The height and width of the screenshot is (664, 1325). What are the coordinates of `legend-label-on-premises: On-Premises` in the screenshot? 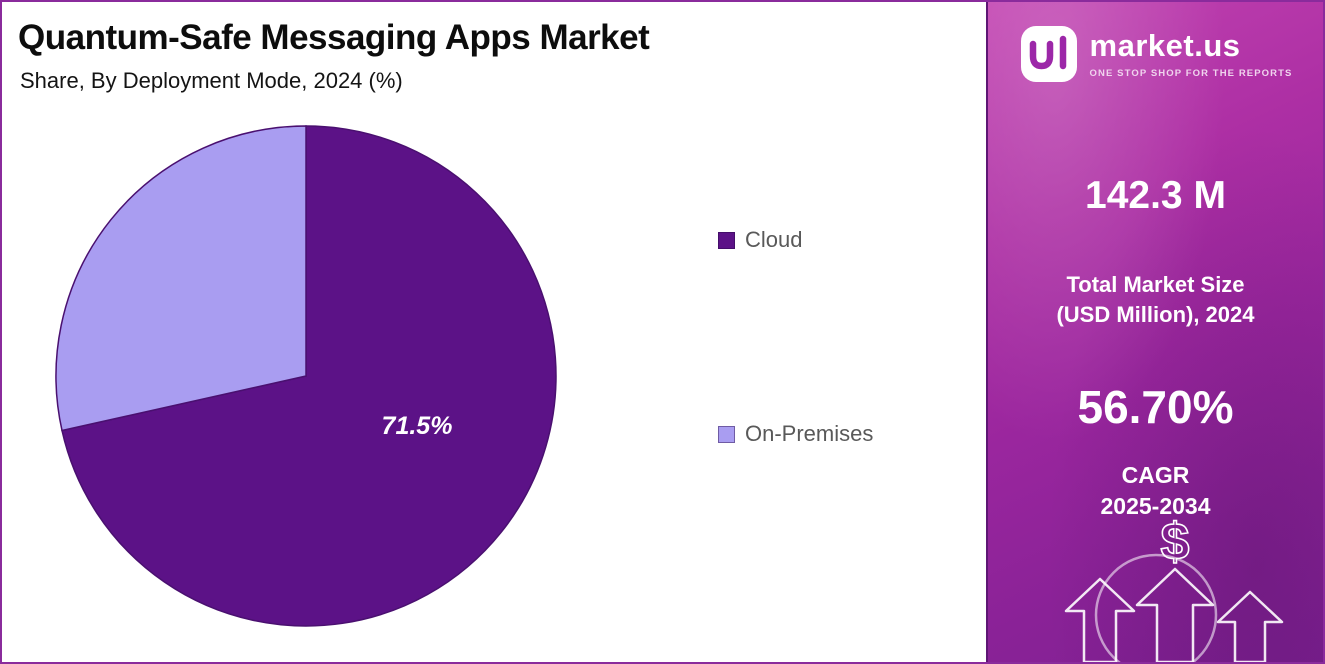 It's located at (809, 433).